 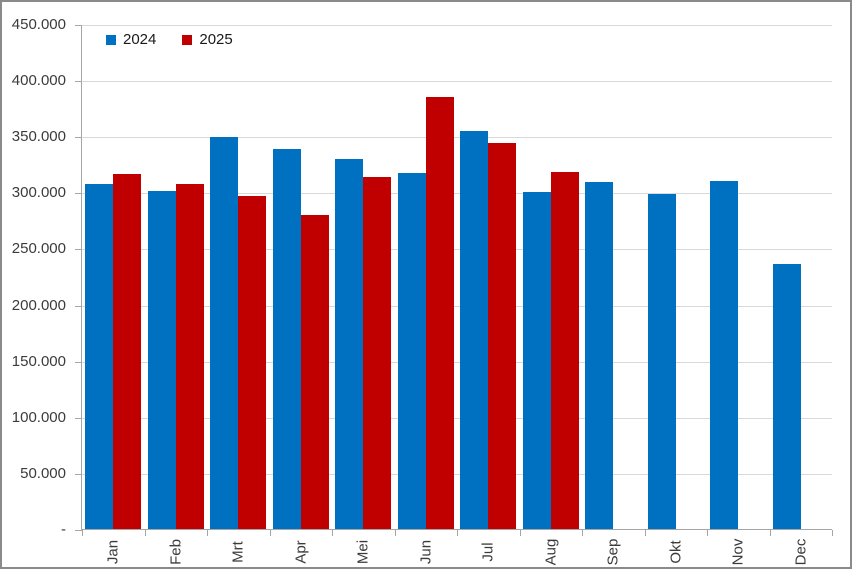 What do you see at coordinates (38, 417) in the screenshot?
I see `y-axis-tick-label: 100.000` at bounding box center [38, 417].